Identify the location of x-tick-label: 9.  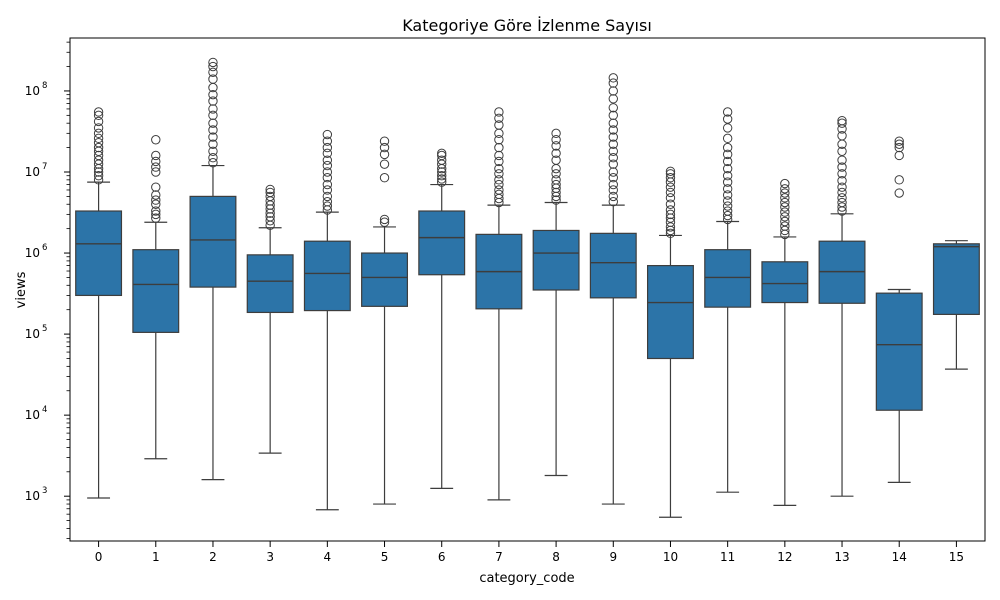
(613, 557).